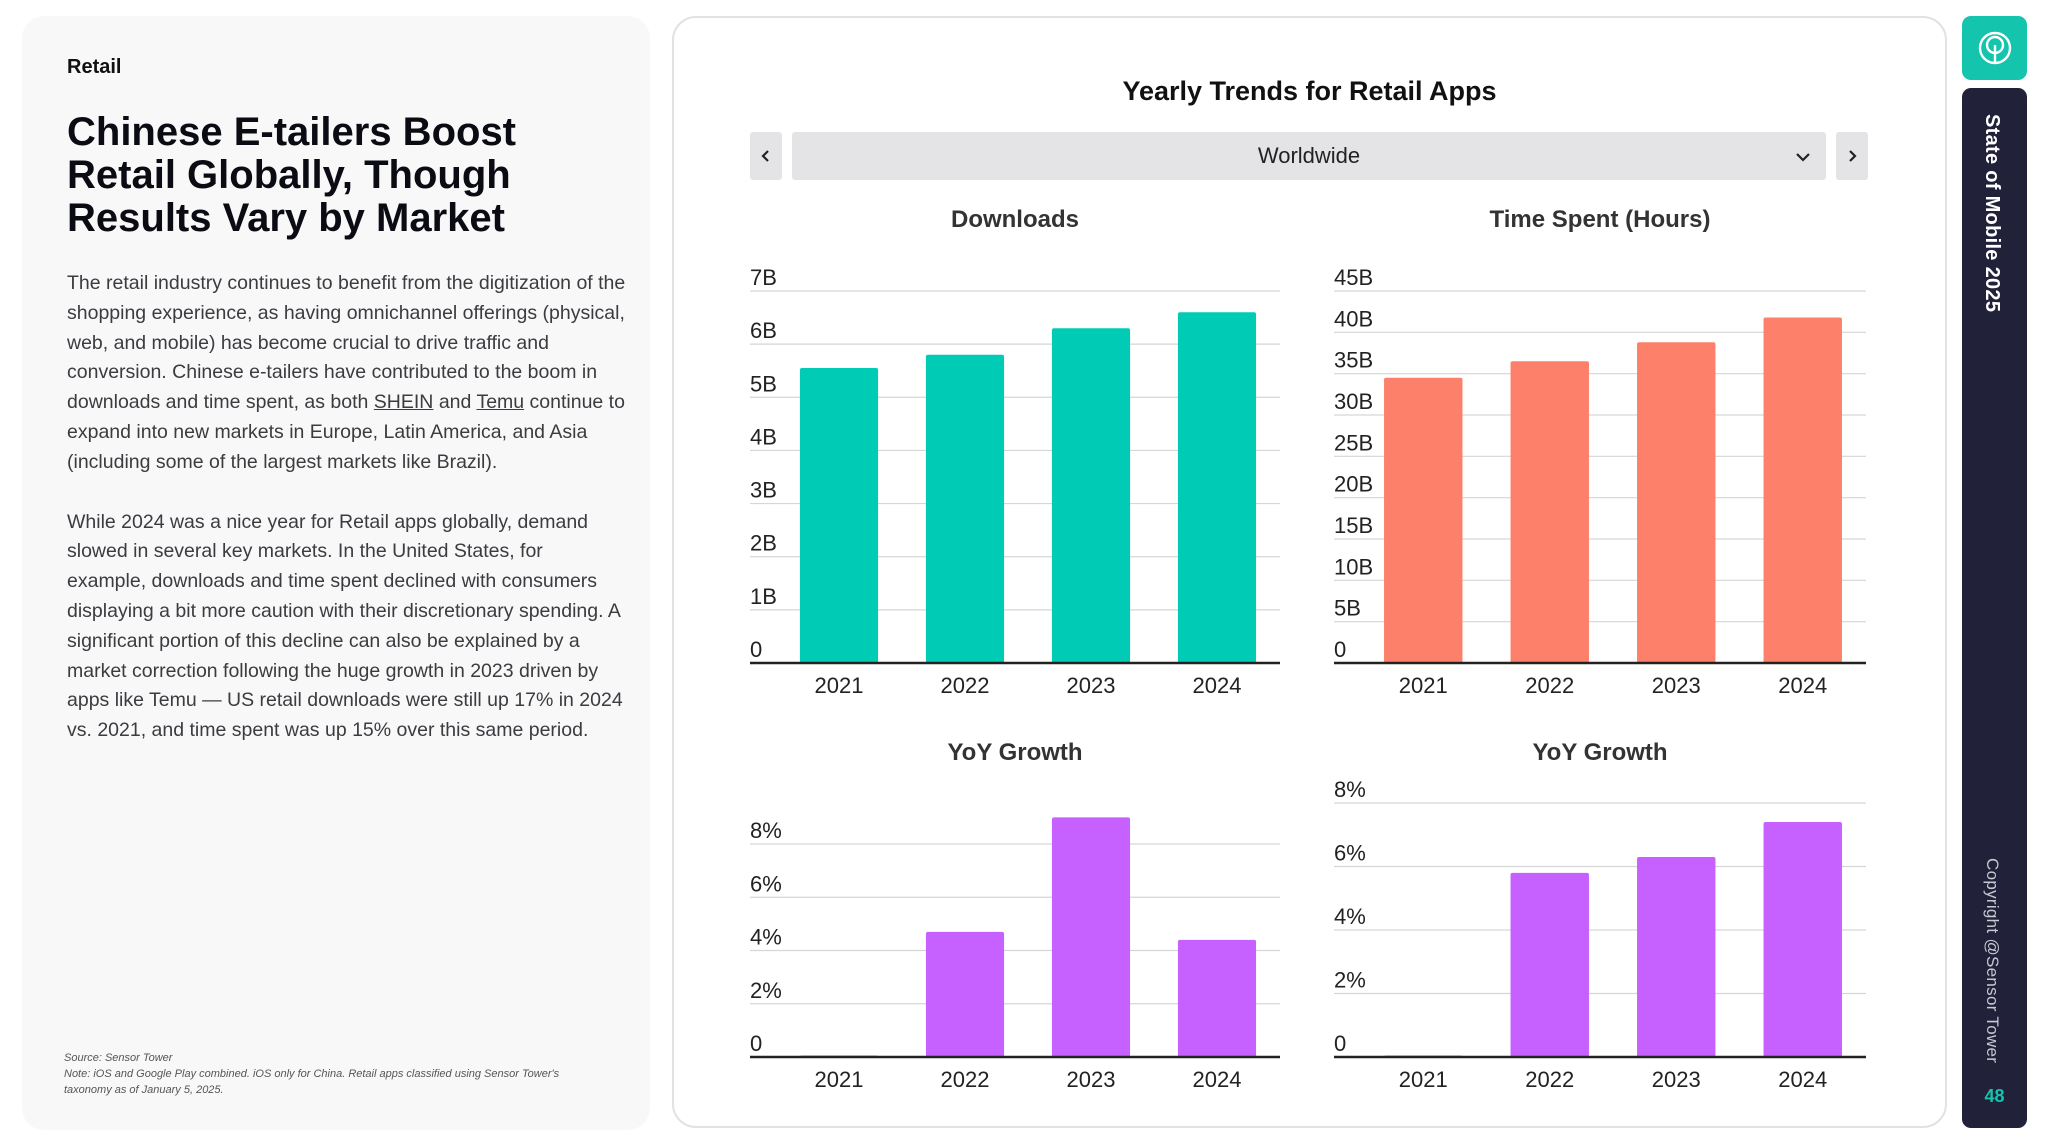 The image size is (2048, 1146). I want to click on chevron-right-icon, so click(1853, 156).